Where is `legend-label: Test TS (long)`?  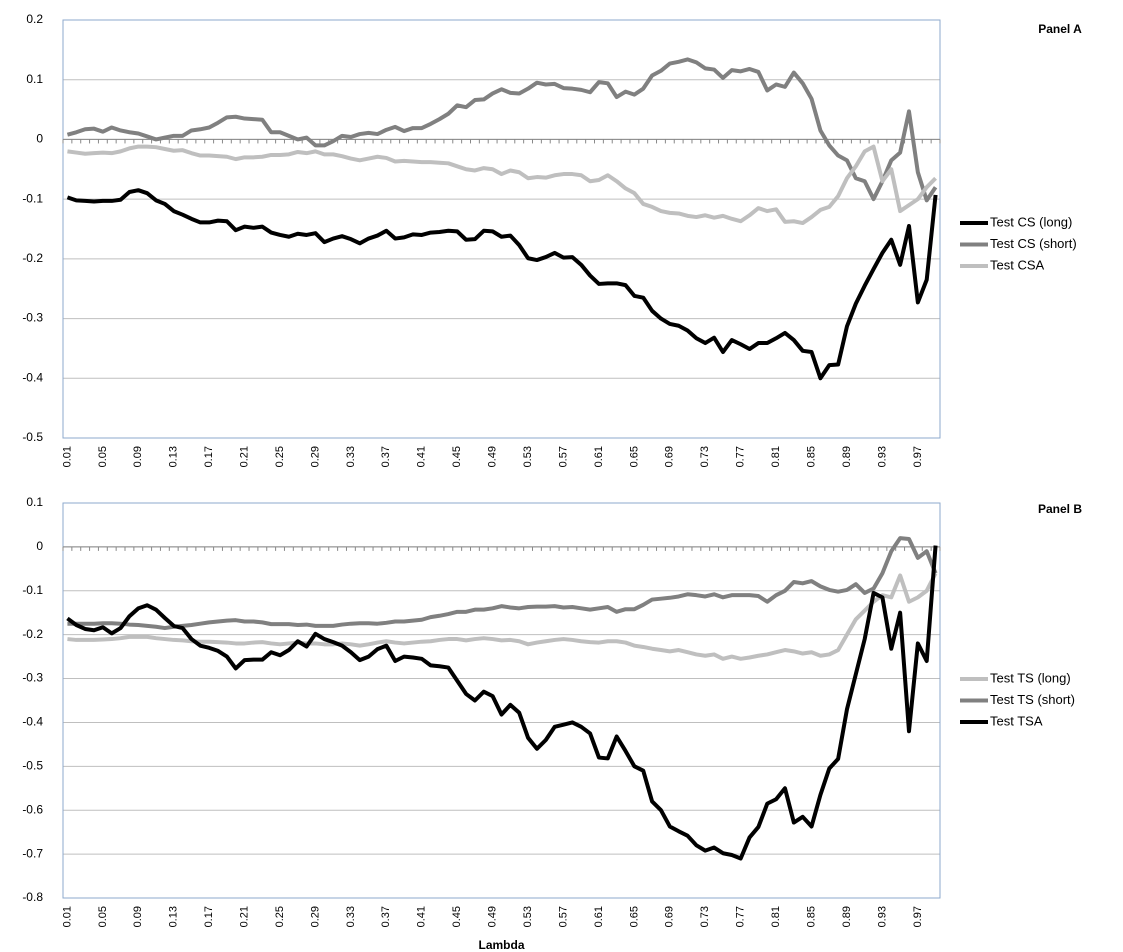
legend-label: Test TS (long) is located at coordinates (1030, 677).